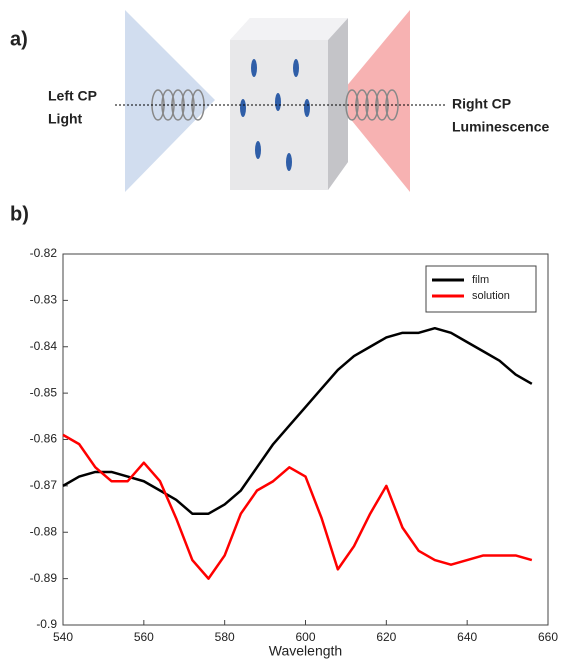 This screenshot has height=660, width=568. Describe the element at coordinates (65, 119) in the screenshot. I see `diagram-label: Light` at that location.